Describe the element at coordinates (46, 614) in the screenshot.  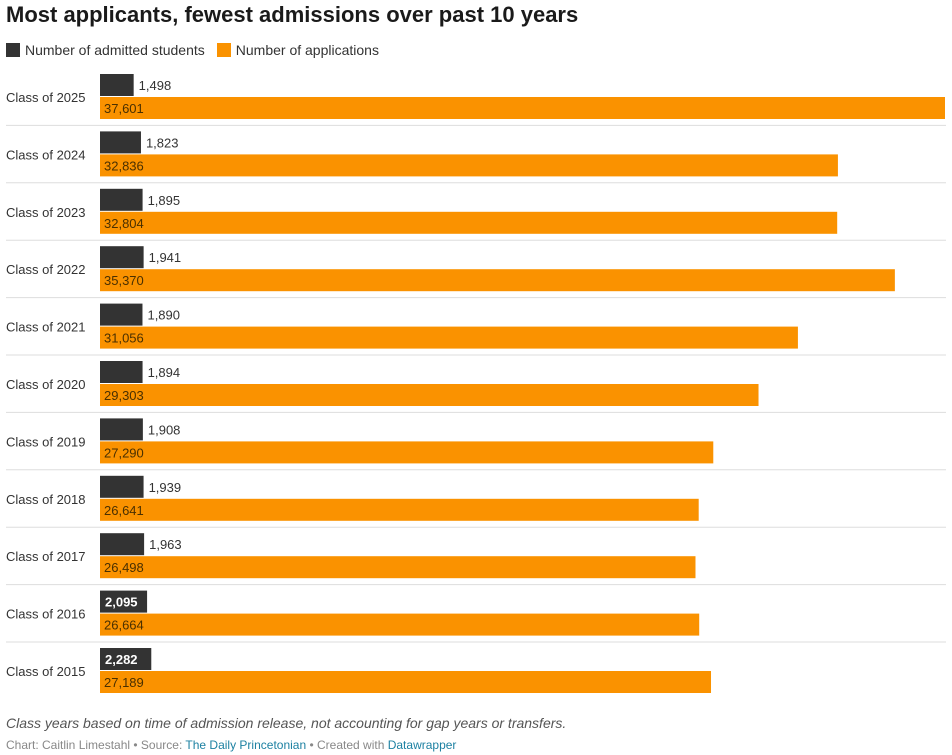
I see `category-label-class-of-2016: Class of 2016` at that location.